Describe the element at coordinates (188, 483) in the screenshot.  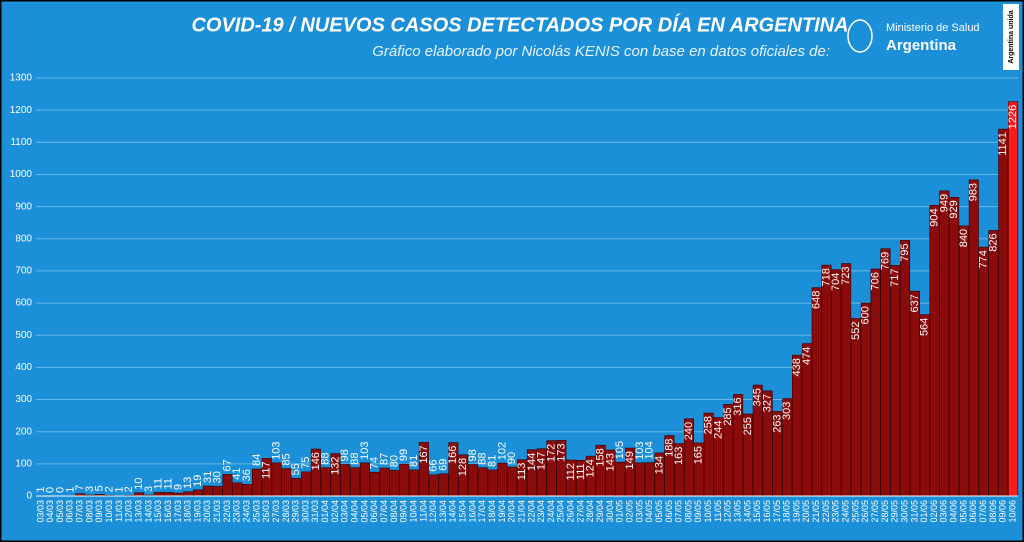
I see `value-label: 13` at that location.